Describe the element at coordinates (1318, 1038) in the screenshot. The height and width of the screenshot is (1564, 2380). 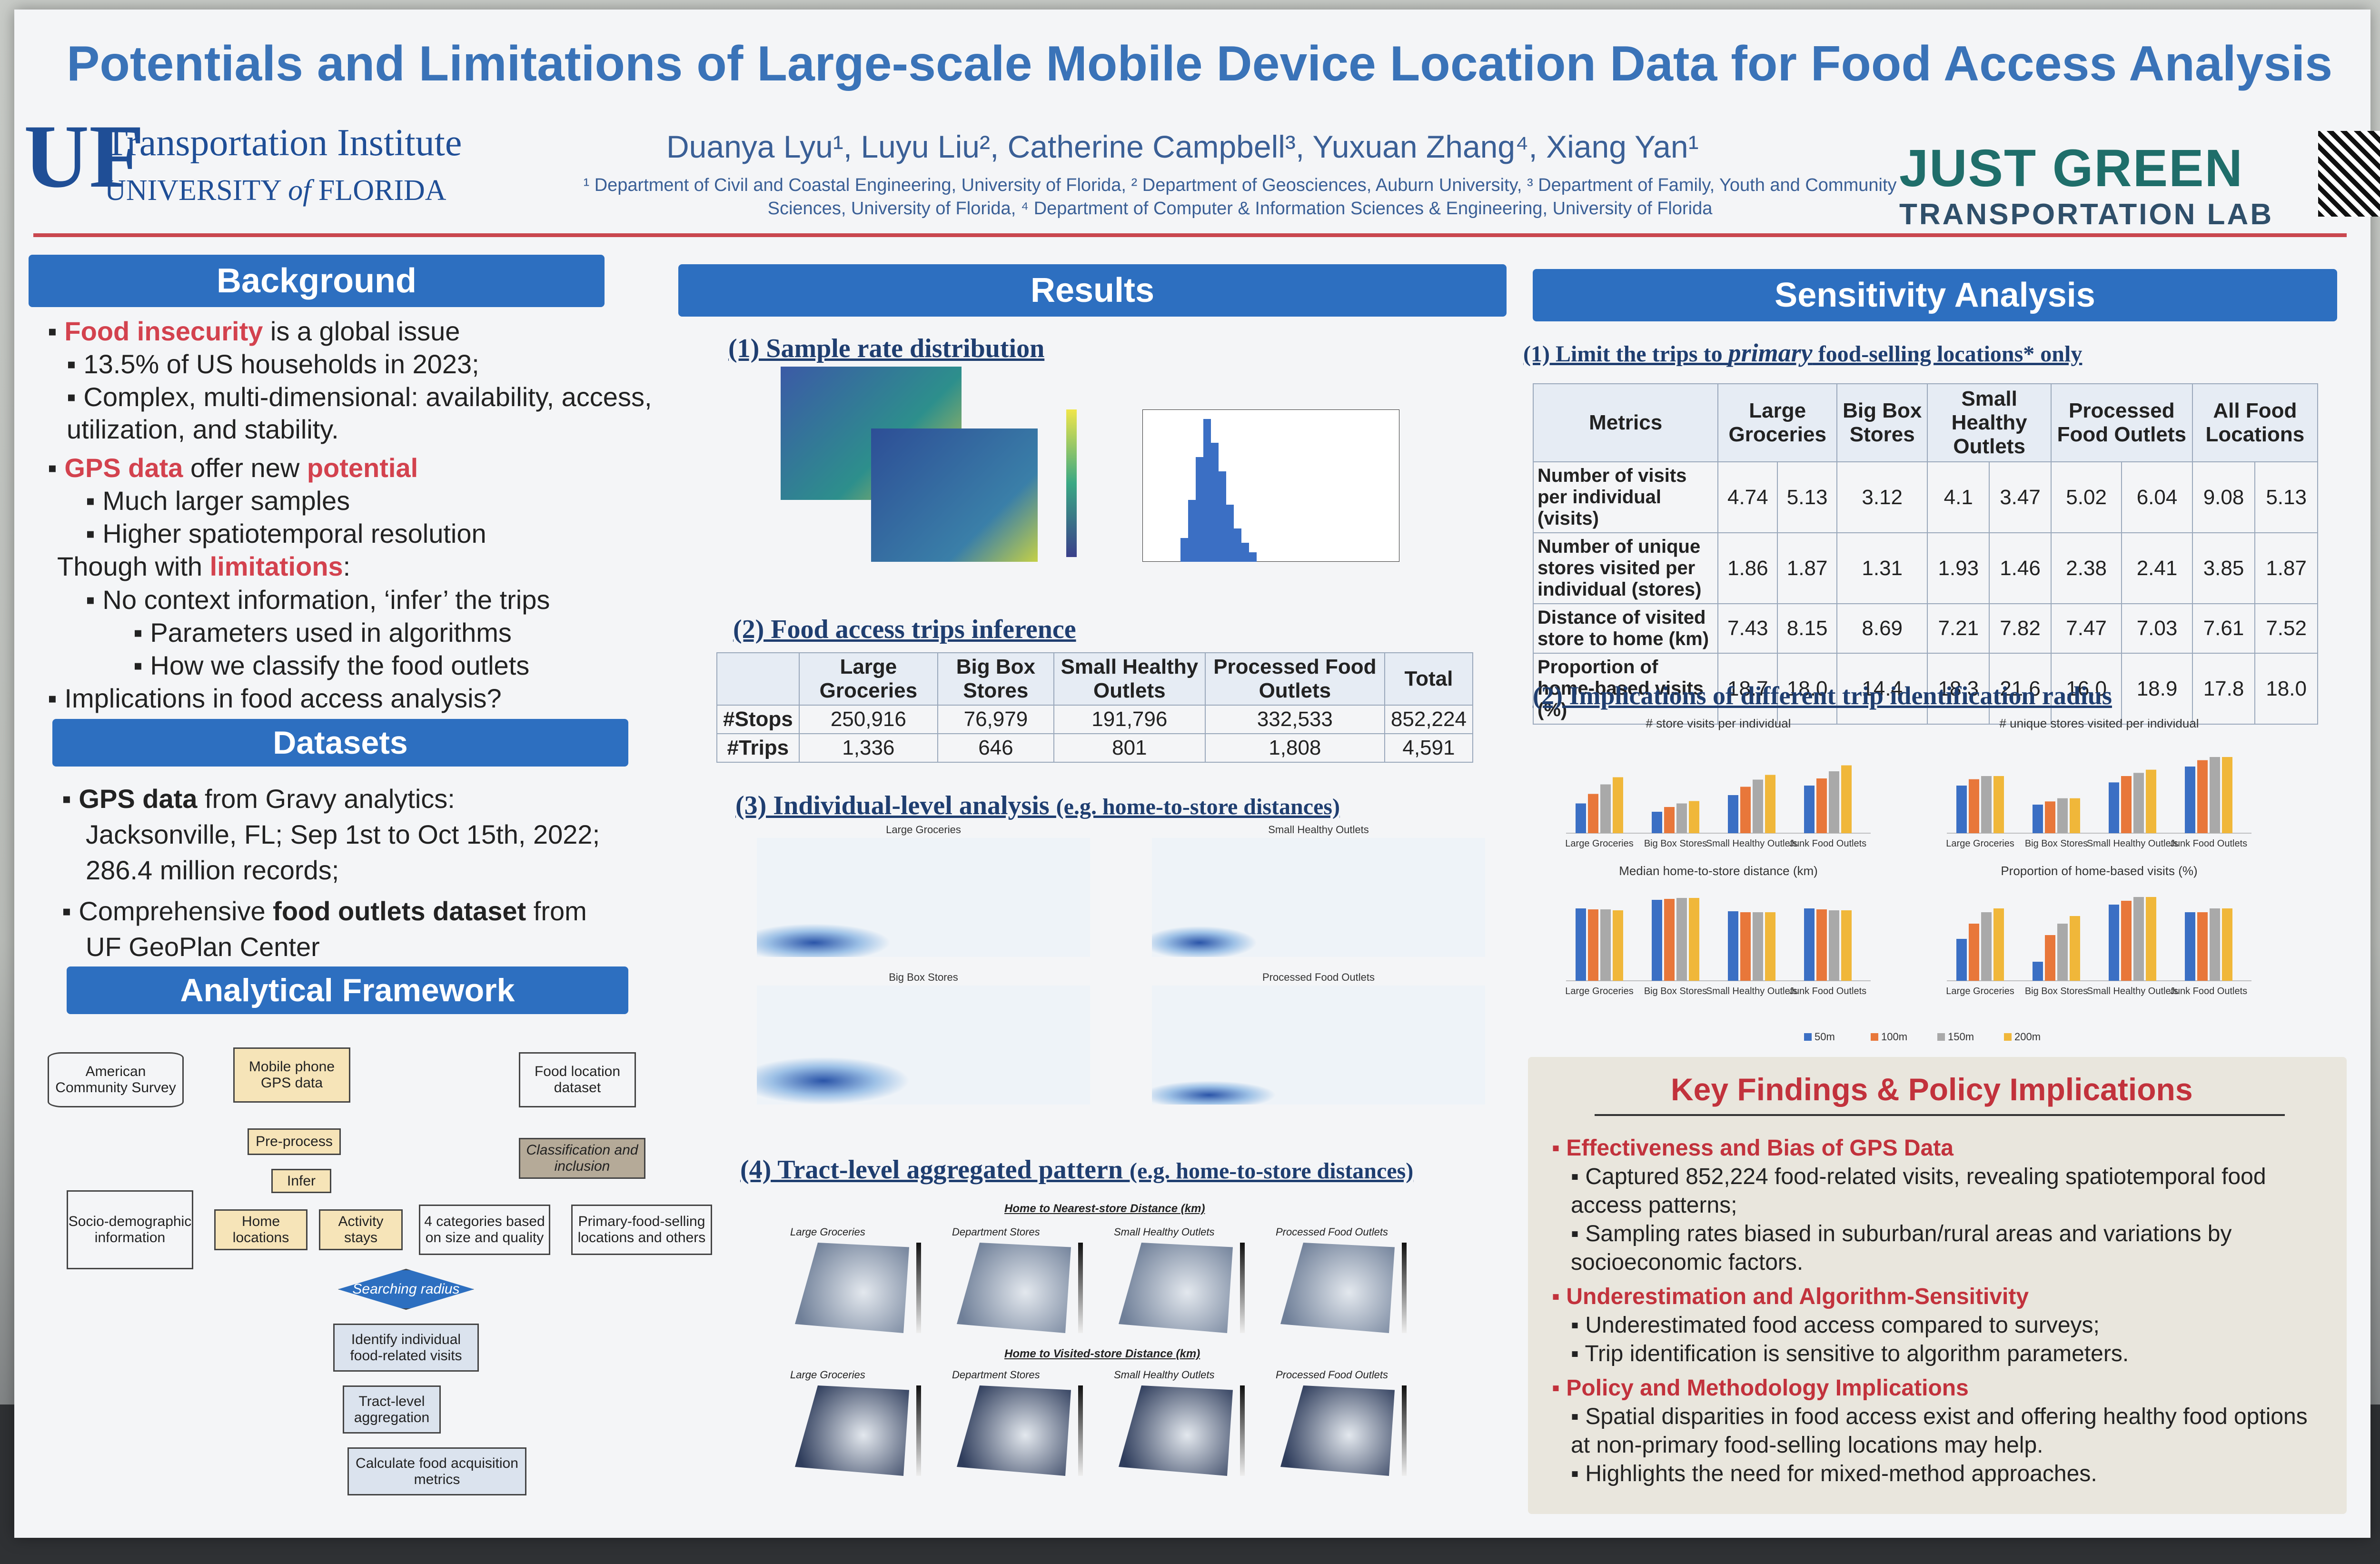
I see `kde-panel-processed: Processed Food Outlets` at that location.